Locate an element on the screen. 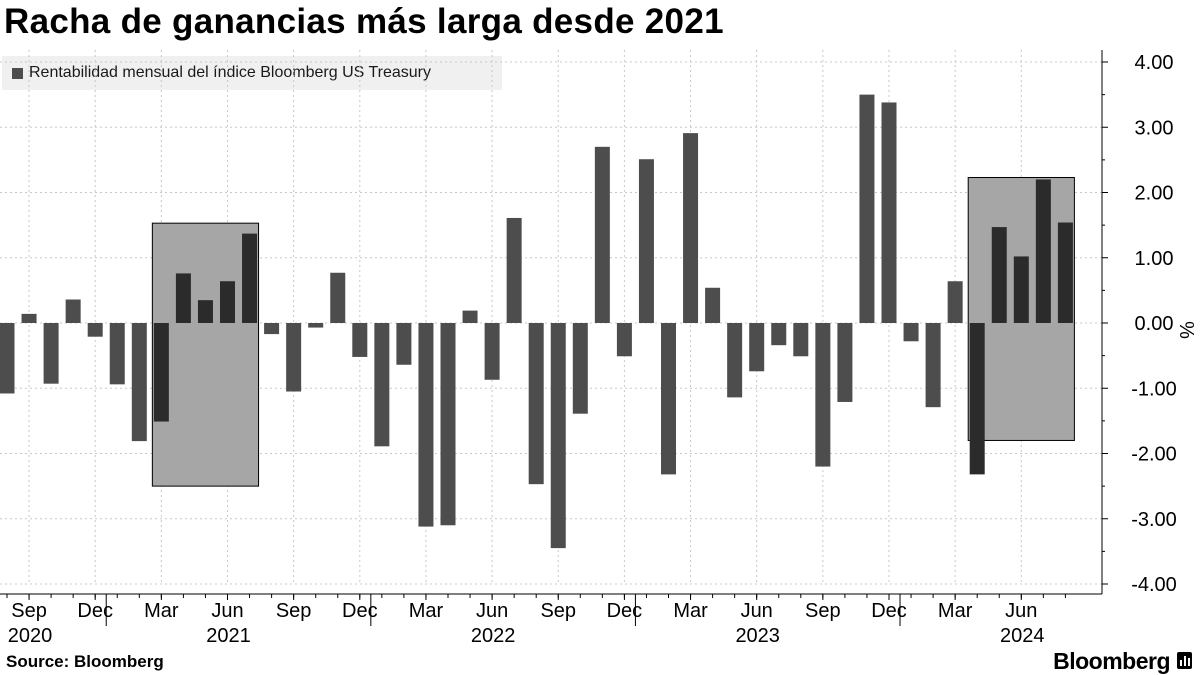  y-tick-label: -2.00 is located at coordinates (1154, 455).